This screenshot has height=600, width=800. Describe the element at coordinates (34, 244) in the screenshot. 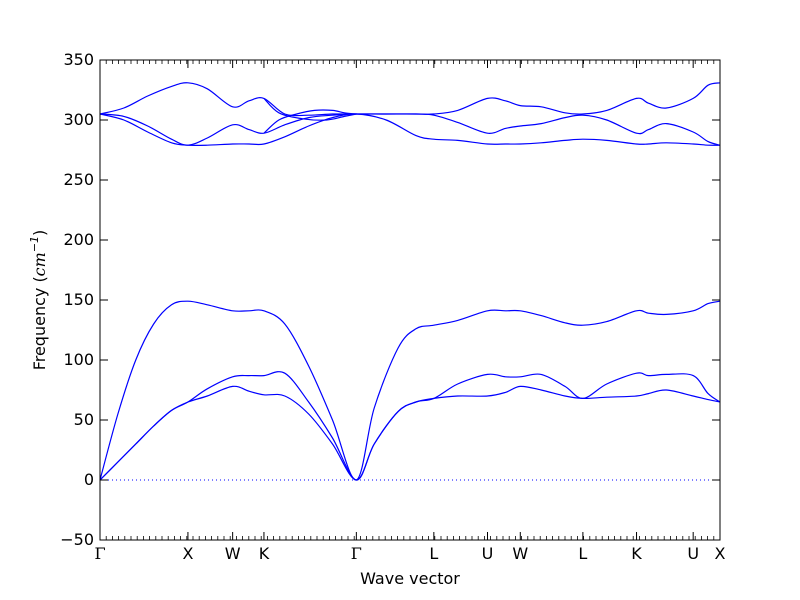

I see `y-axis-label-exponent: −1` at that location.